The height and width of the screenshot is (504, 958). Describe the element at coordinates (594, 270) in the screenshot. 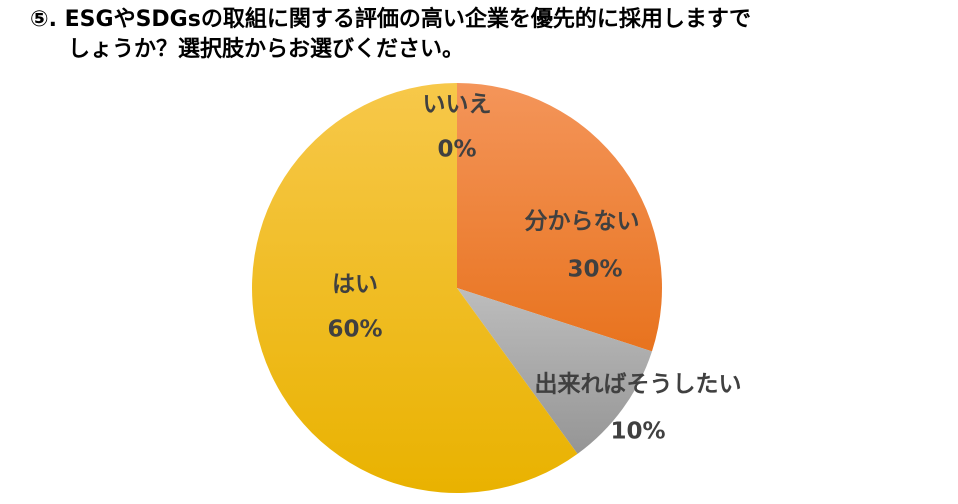

I see `value-label: 30%` at that location.